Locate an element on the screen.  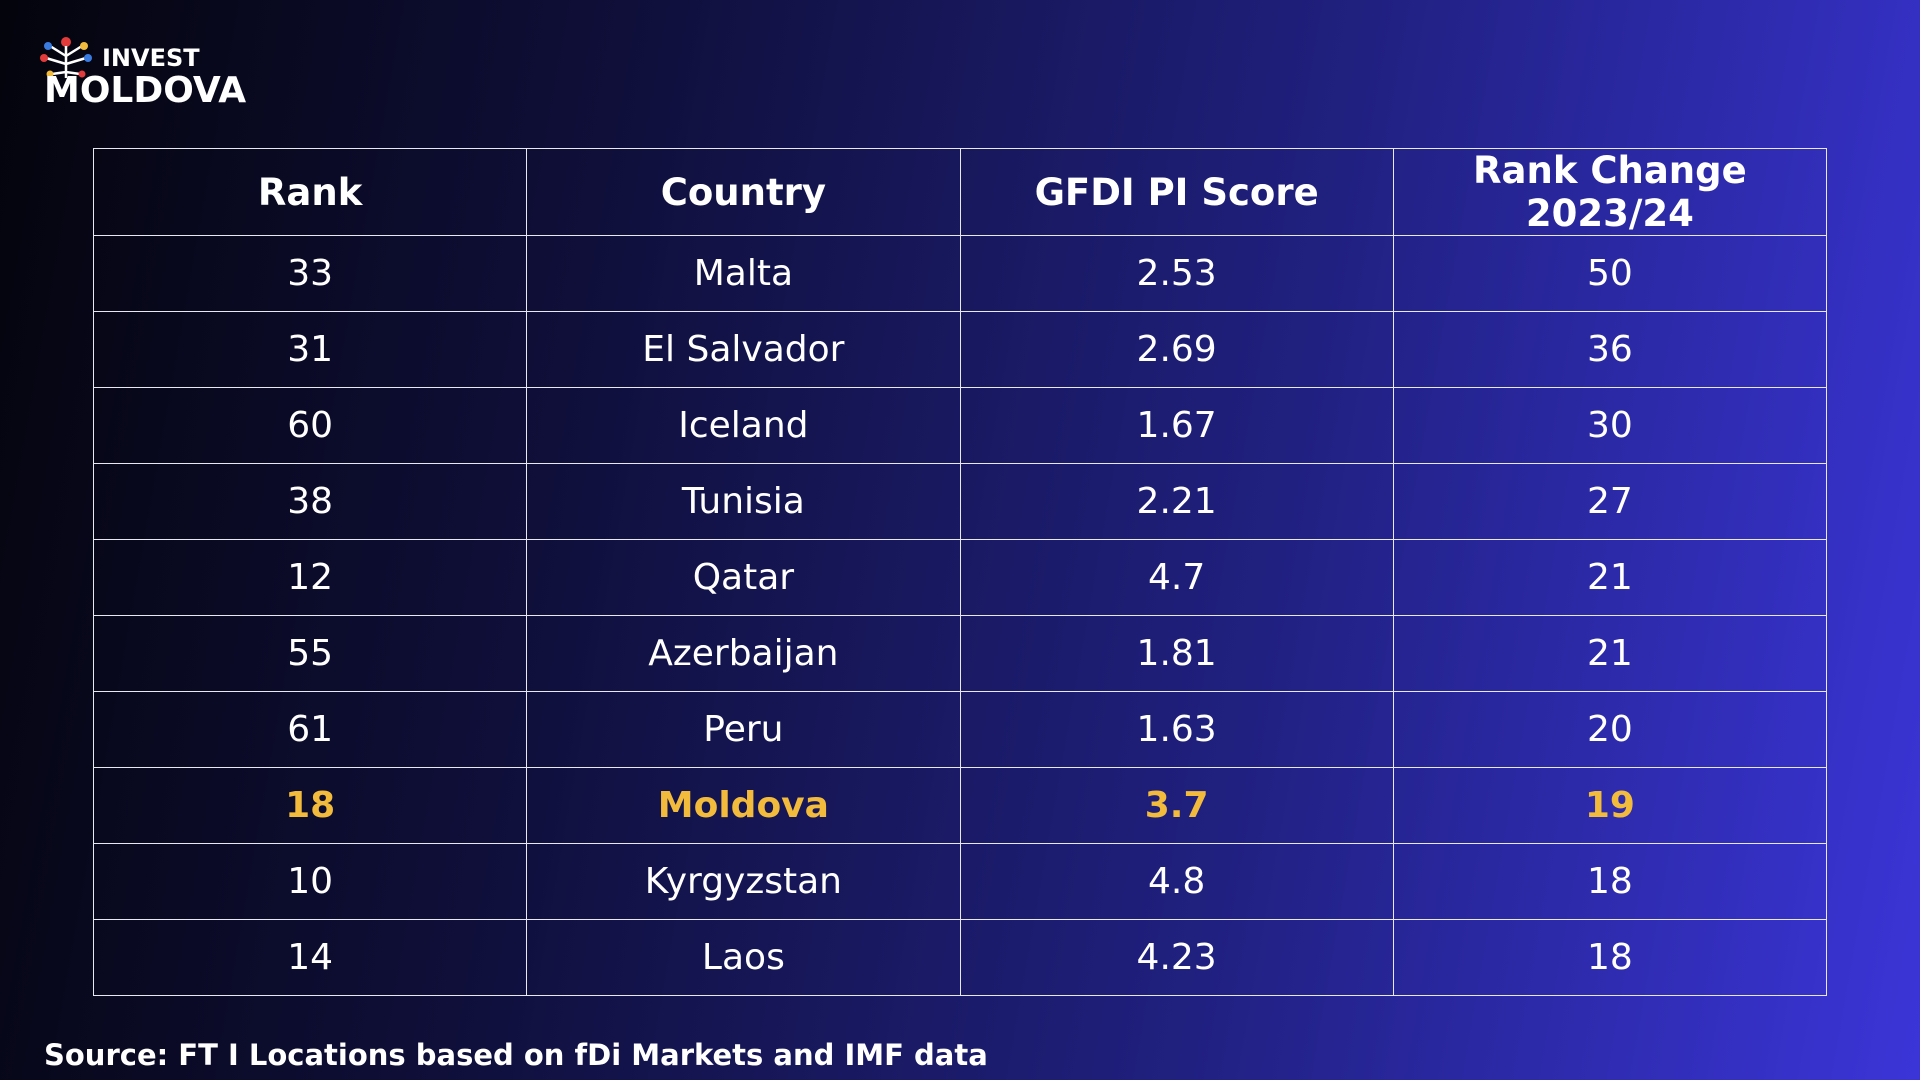
table-cell: 3.7 is located at coordinates (1176, 805).